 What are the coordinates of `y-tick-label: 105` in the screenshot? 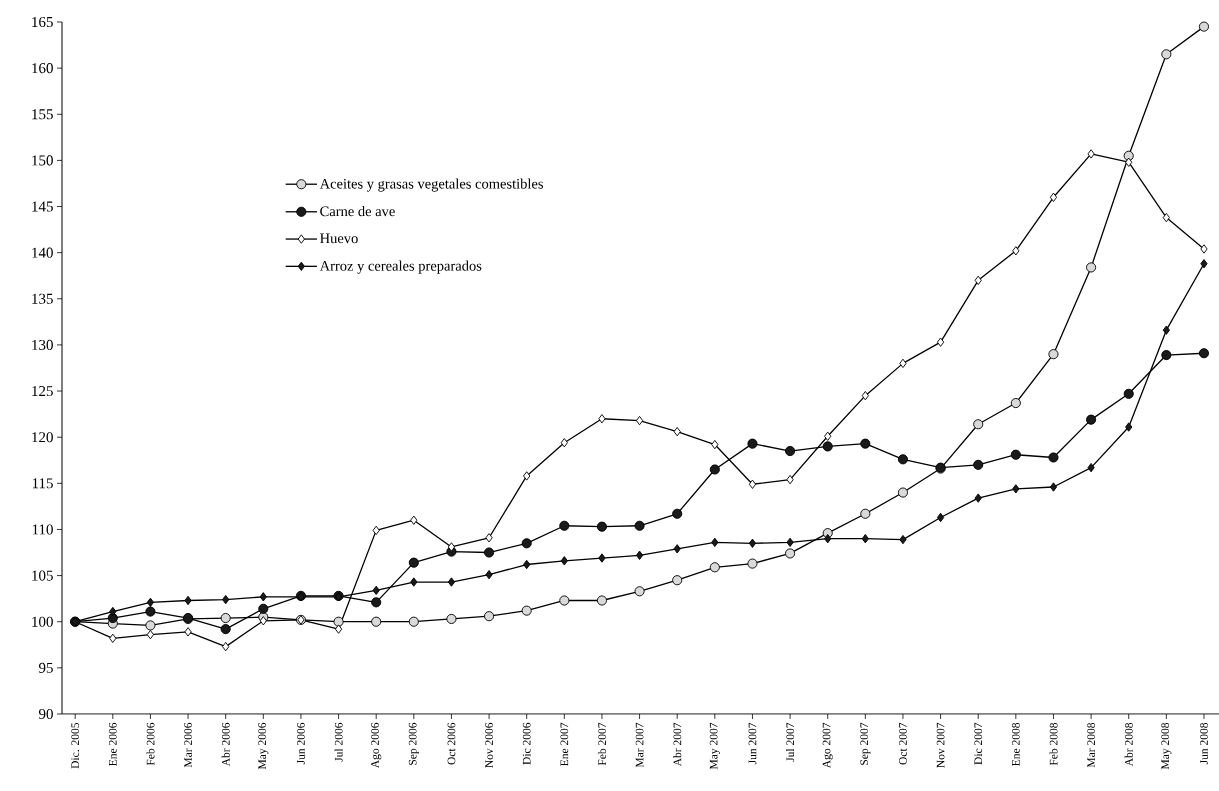 It's located at (42, 575).